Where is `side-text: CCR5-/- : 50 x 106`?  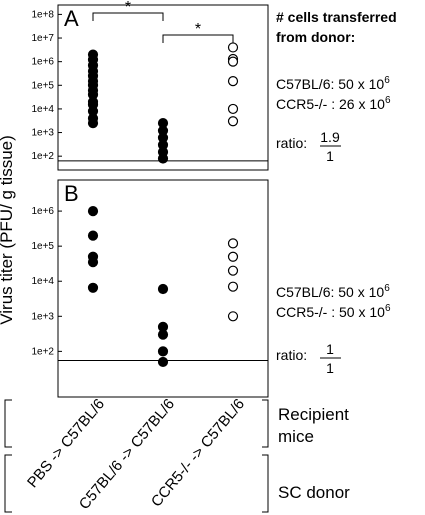
side-text: CCR5-/- : 50 x 106 is located at coordinates (333, 311).